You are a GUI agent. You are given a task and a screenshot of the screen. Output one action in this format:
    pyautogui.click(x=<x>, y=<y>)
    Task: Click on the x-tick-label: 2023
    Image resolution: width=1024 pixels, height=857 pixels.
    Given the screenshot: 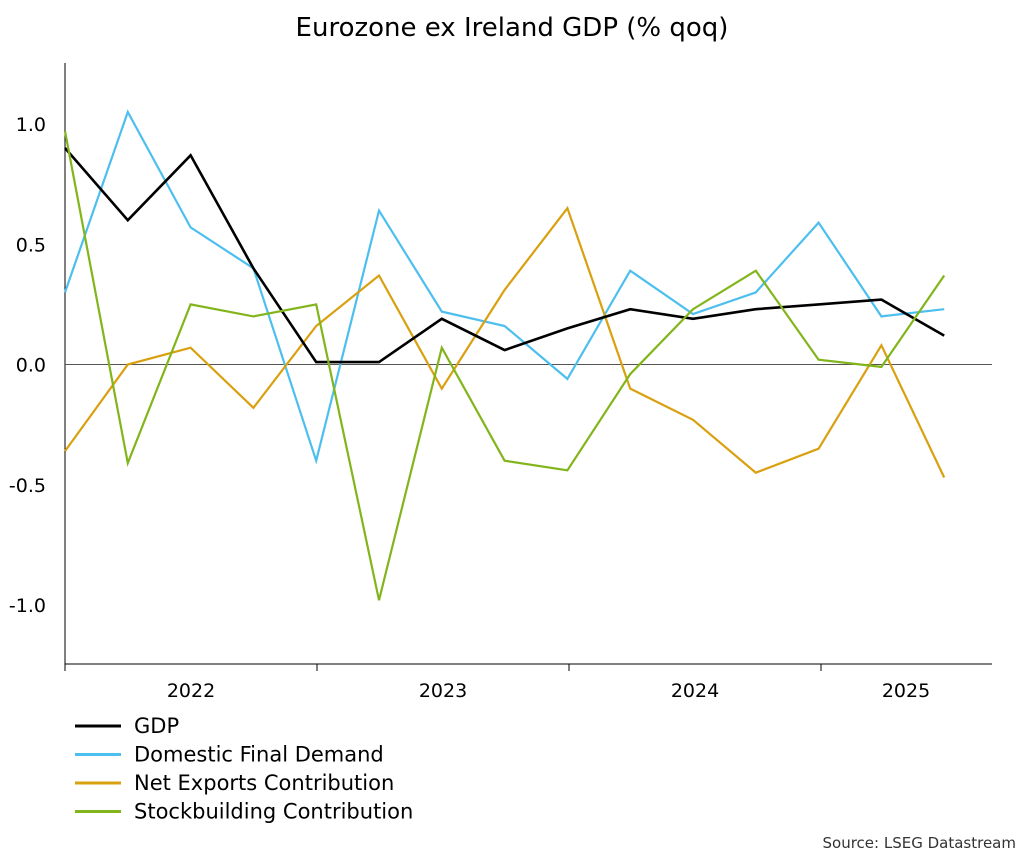 What is the action you would take?
    pyautogui.click(x=443, y=691)
    